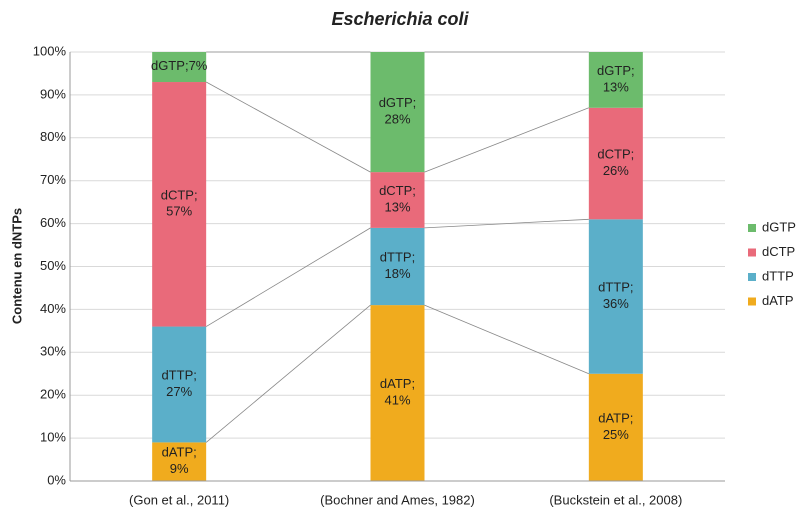 This screenshot has width=799, height=513. Describe the element at coordinates (616, 303) in the screenshot. I see `data-label-value: 36%` at that location.